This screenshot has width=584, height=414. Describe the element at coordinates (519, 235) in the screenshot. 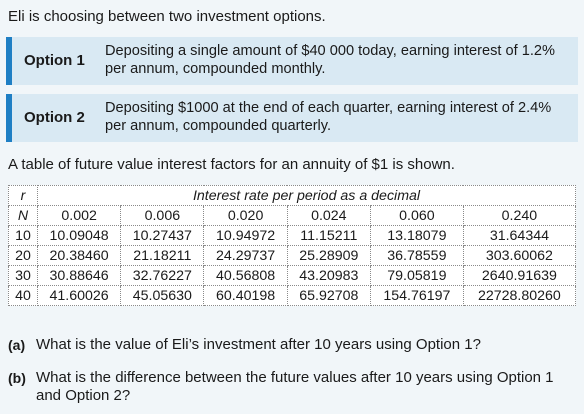

I see `value-cell: 31.64344` at that location.